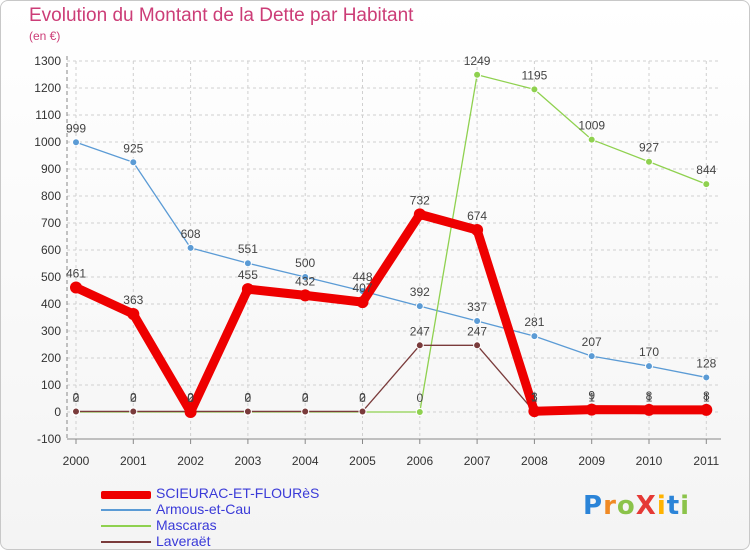  I want to click on y-tick-label: 500, so click(51, 277).